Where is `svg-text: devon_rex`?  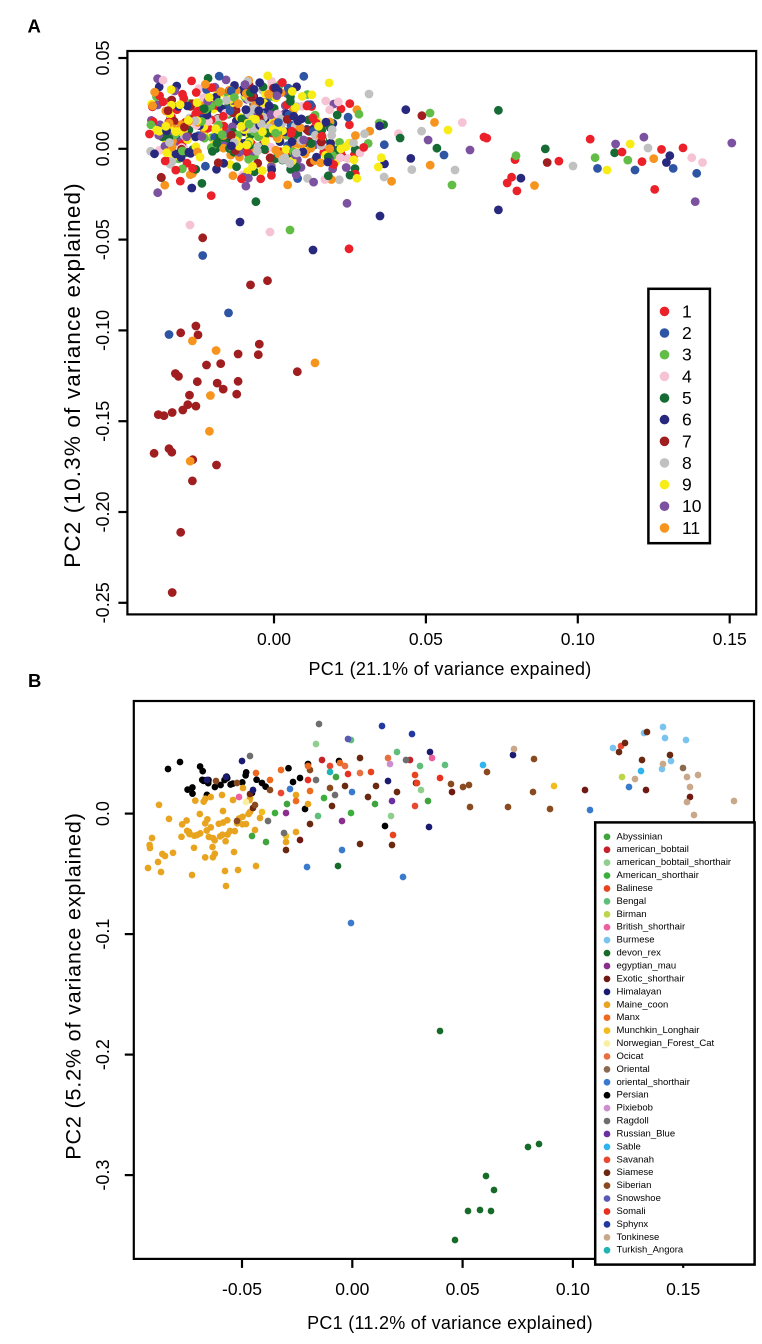
svg-text: devon_rex is located at coordinates (639, 953).